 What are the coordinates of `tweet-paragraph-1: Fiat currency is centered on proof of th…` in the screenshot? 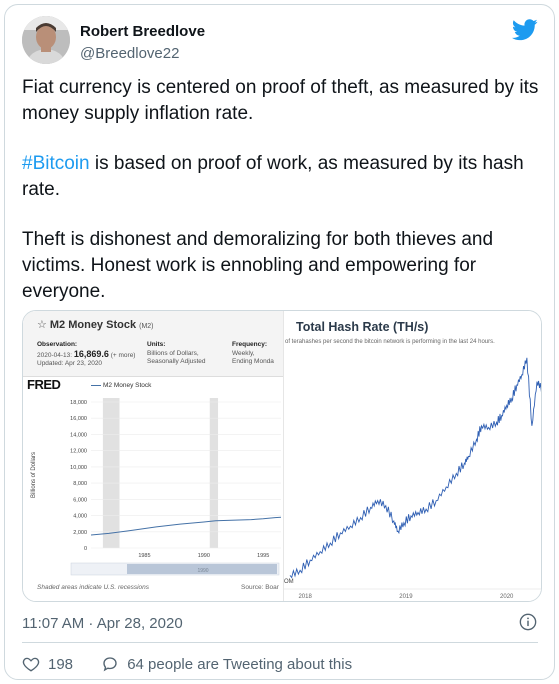 It's located at (280, 100).